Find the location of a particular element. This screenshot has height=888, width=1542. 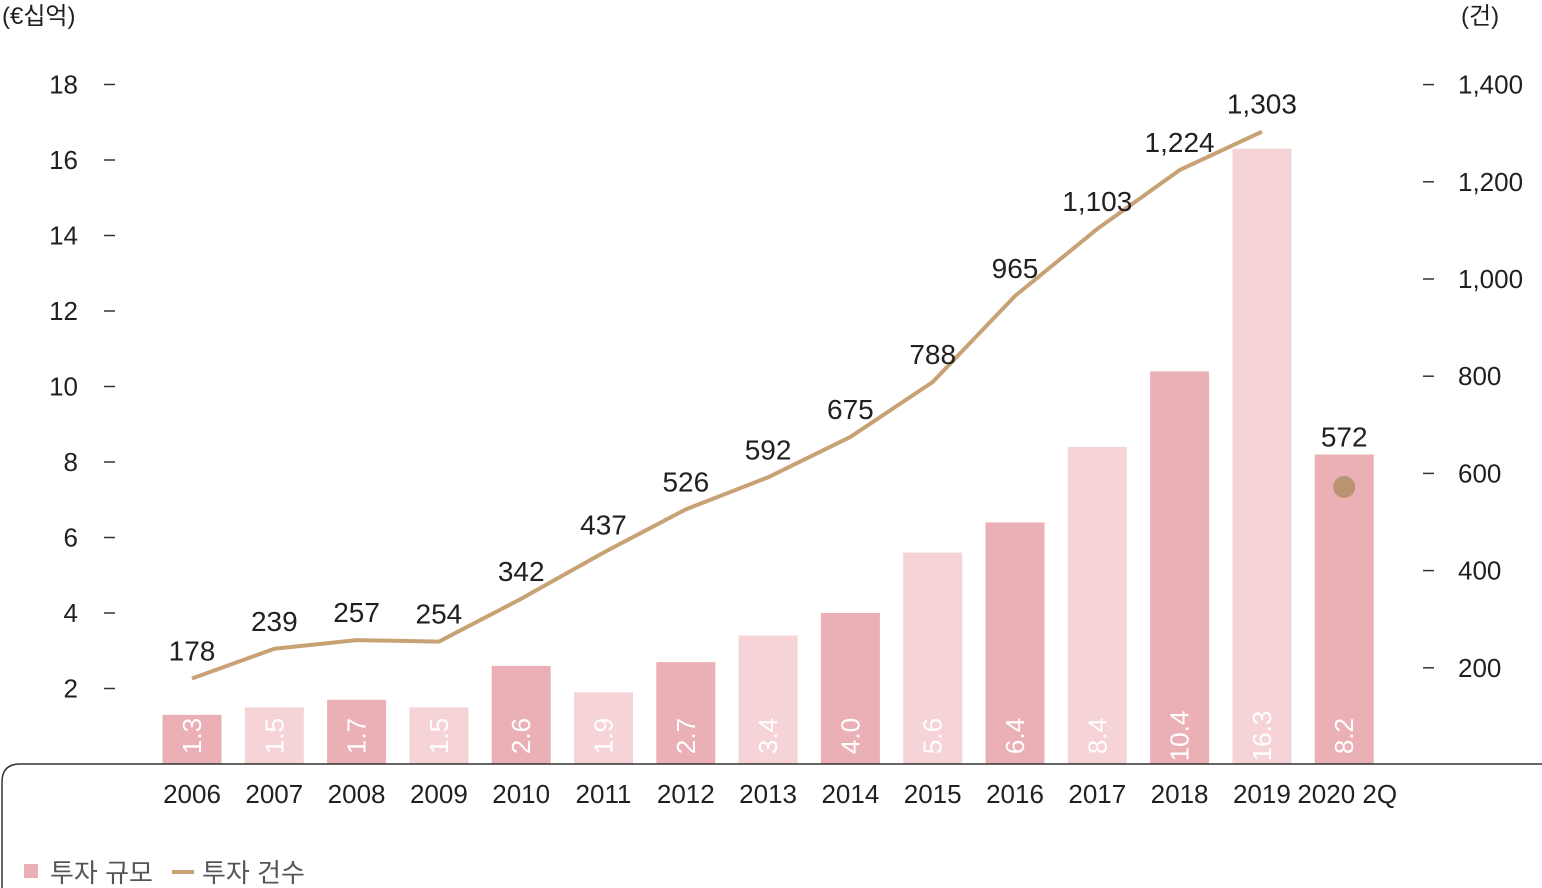

left-axis-unit: (€십억) is located at coordinates (39, 16).